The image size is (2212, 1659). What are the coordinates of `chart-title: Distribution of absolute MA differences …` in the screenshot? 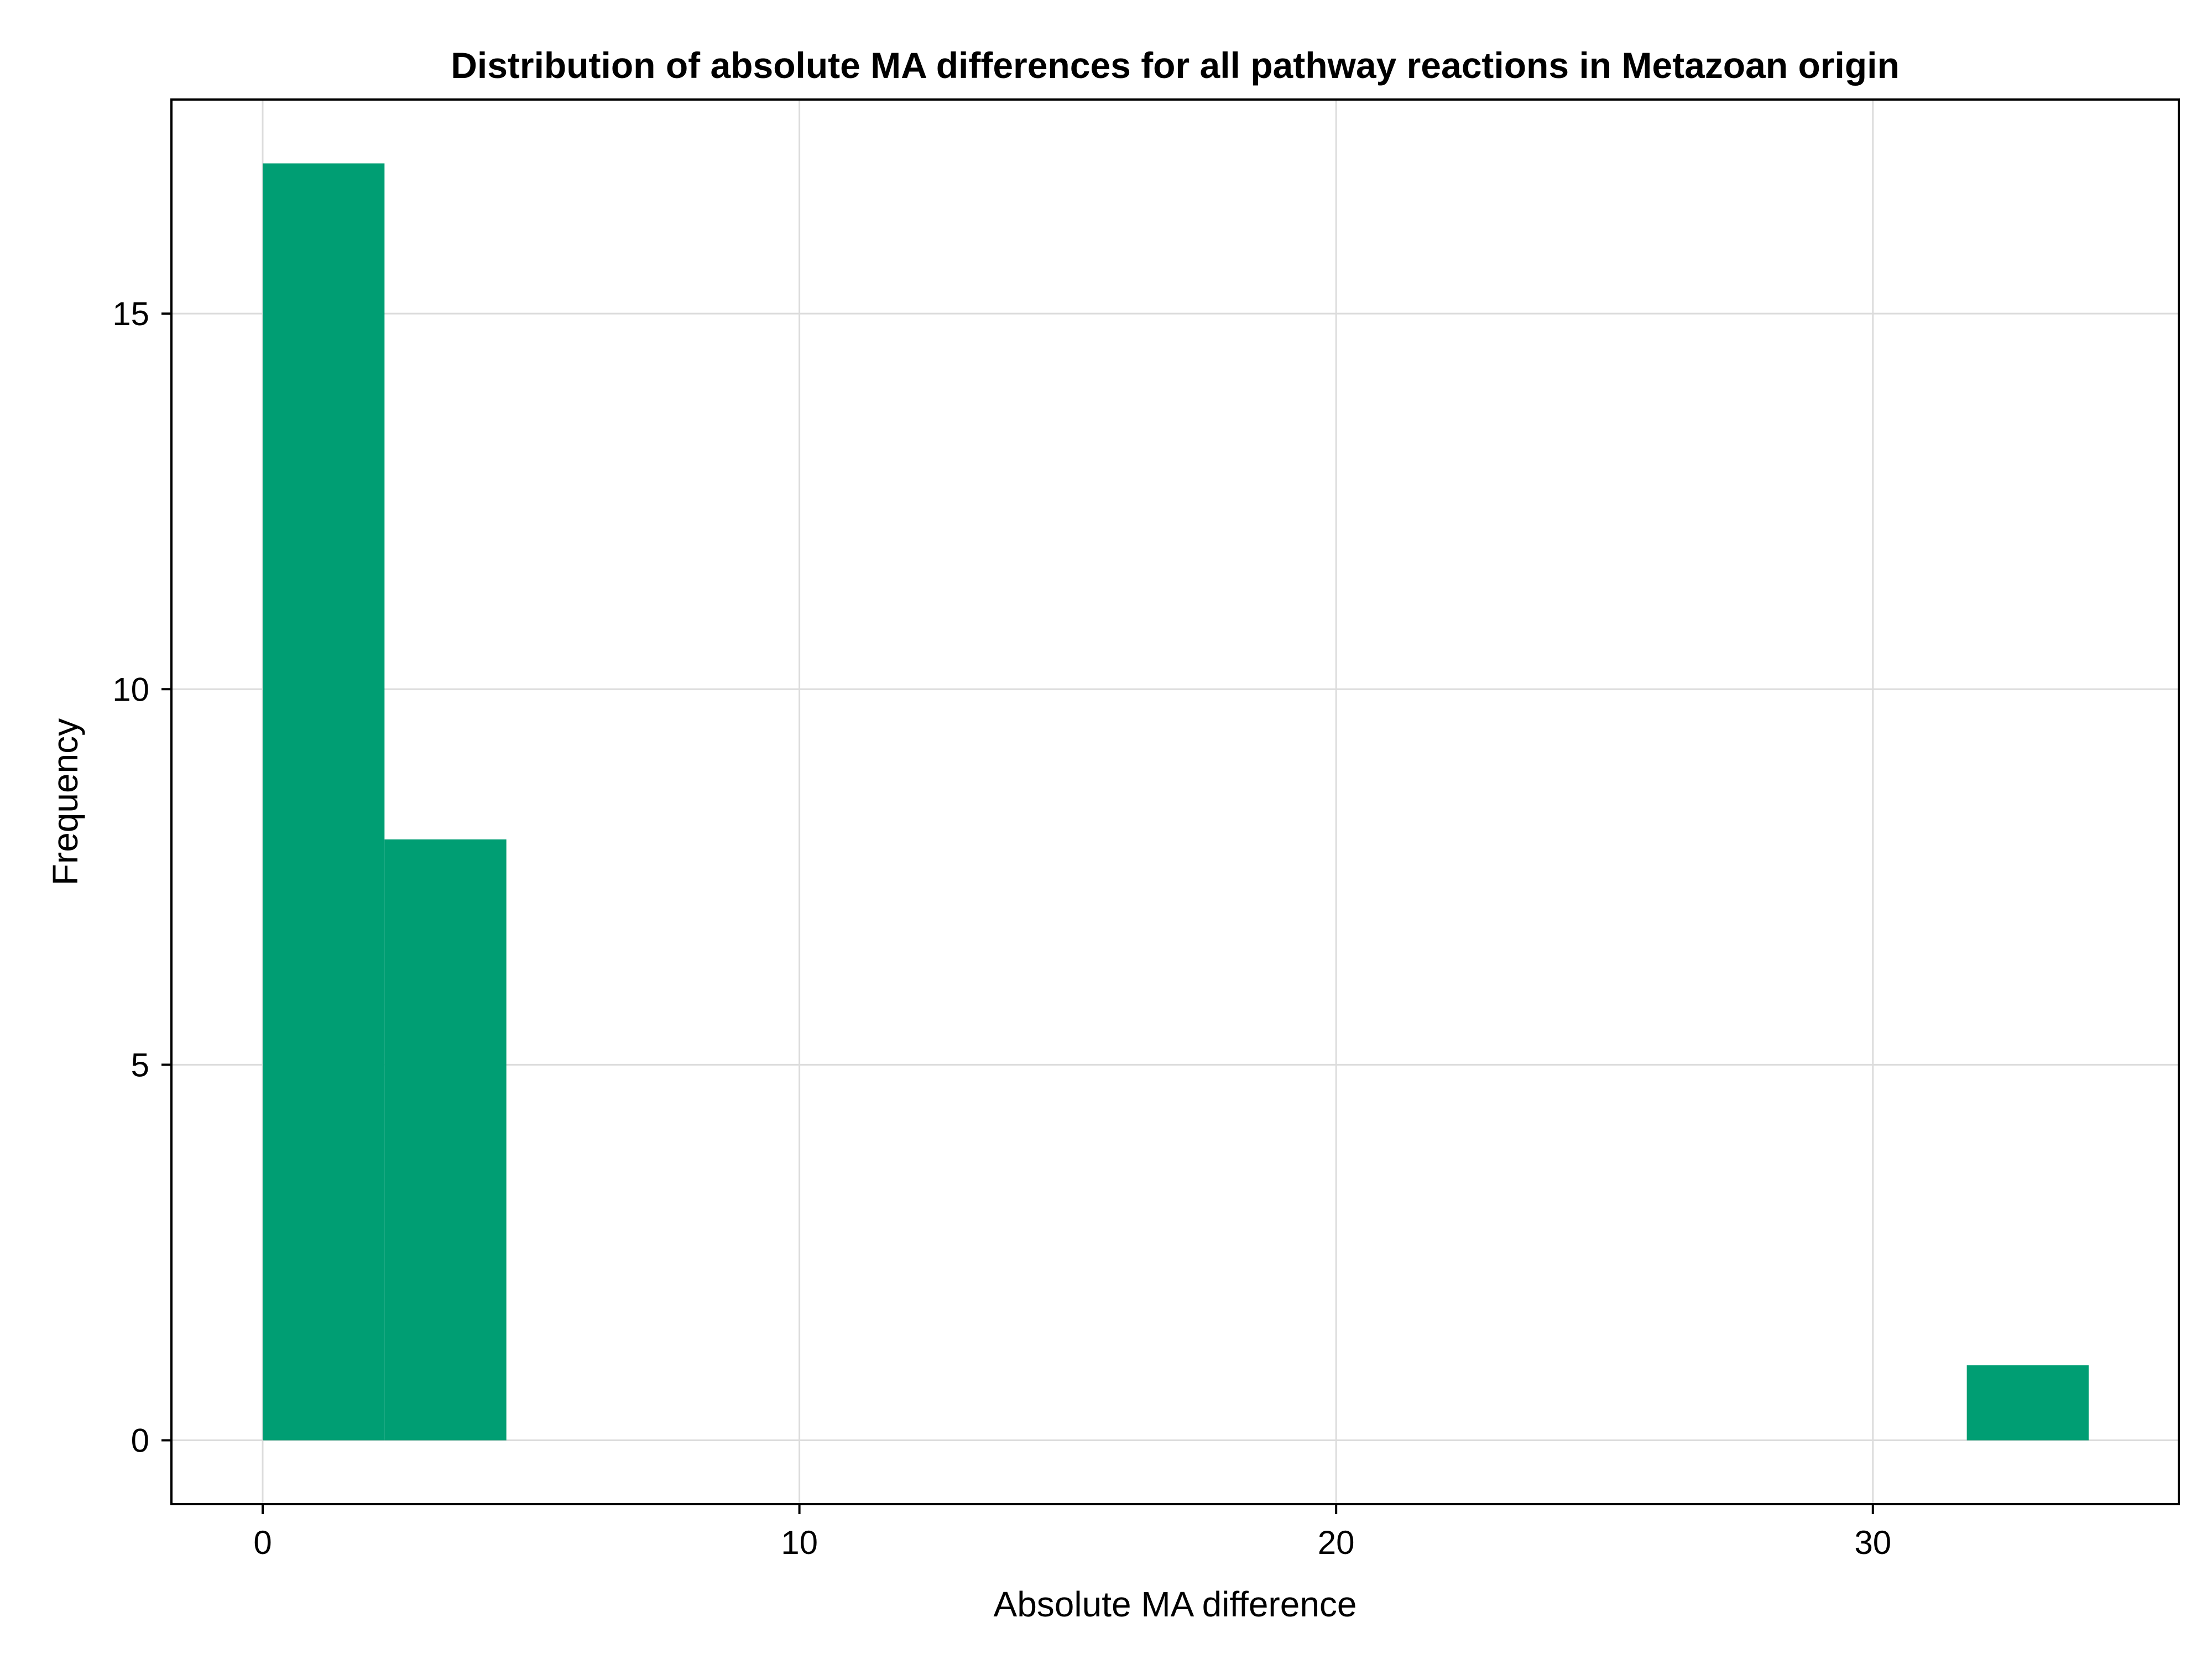 It's located at (1176, 65).